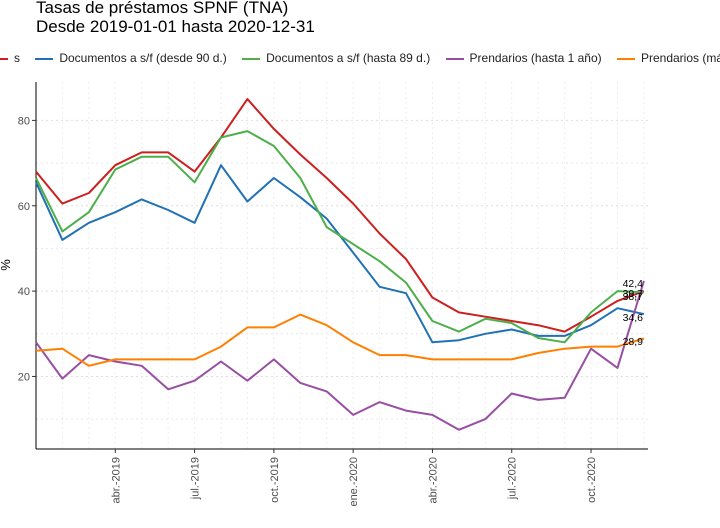 Image resolution: width=720 pixels, height=528 pixels. Describe the element at coordinates (633, 284) in the screenshot. I see `end-value-label: 42,4` at that location.